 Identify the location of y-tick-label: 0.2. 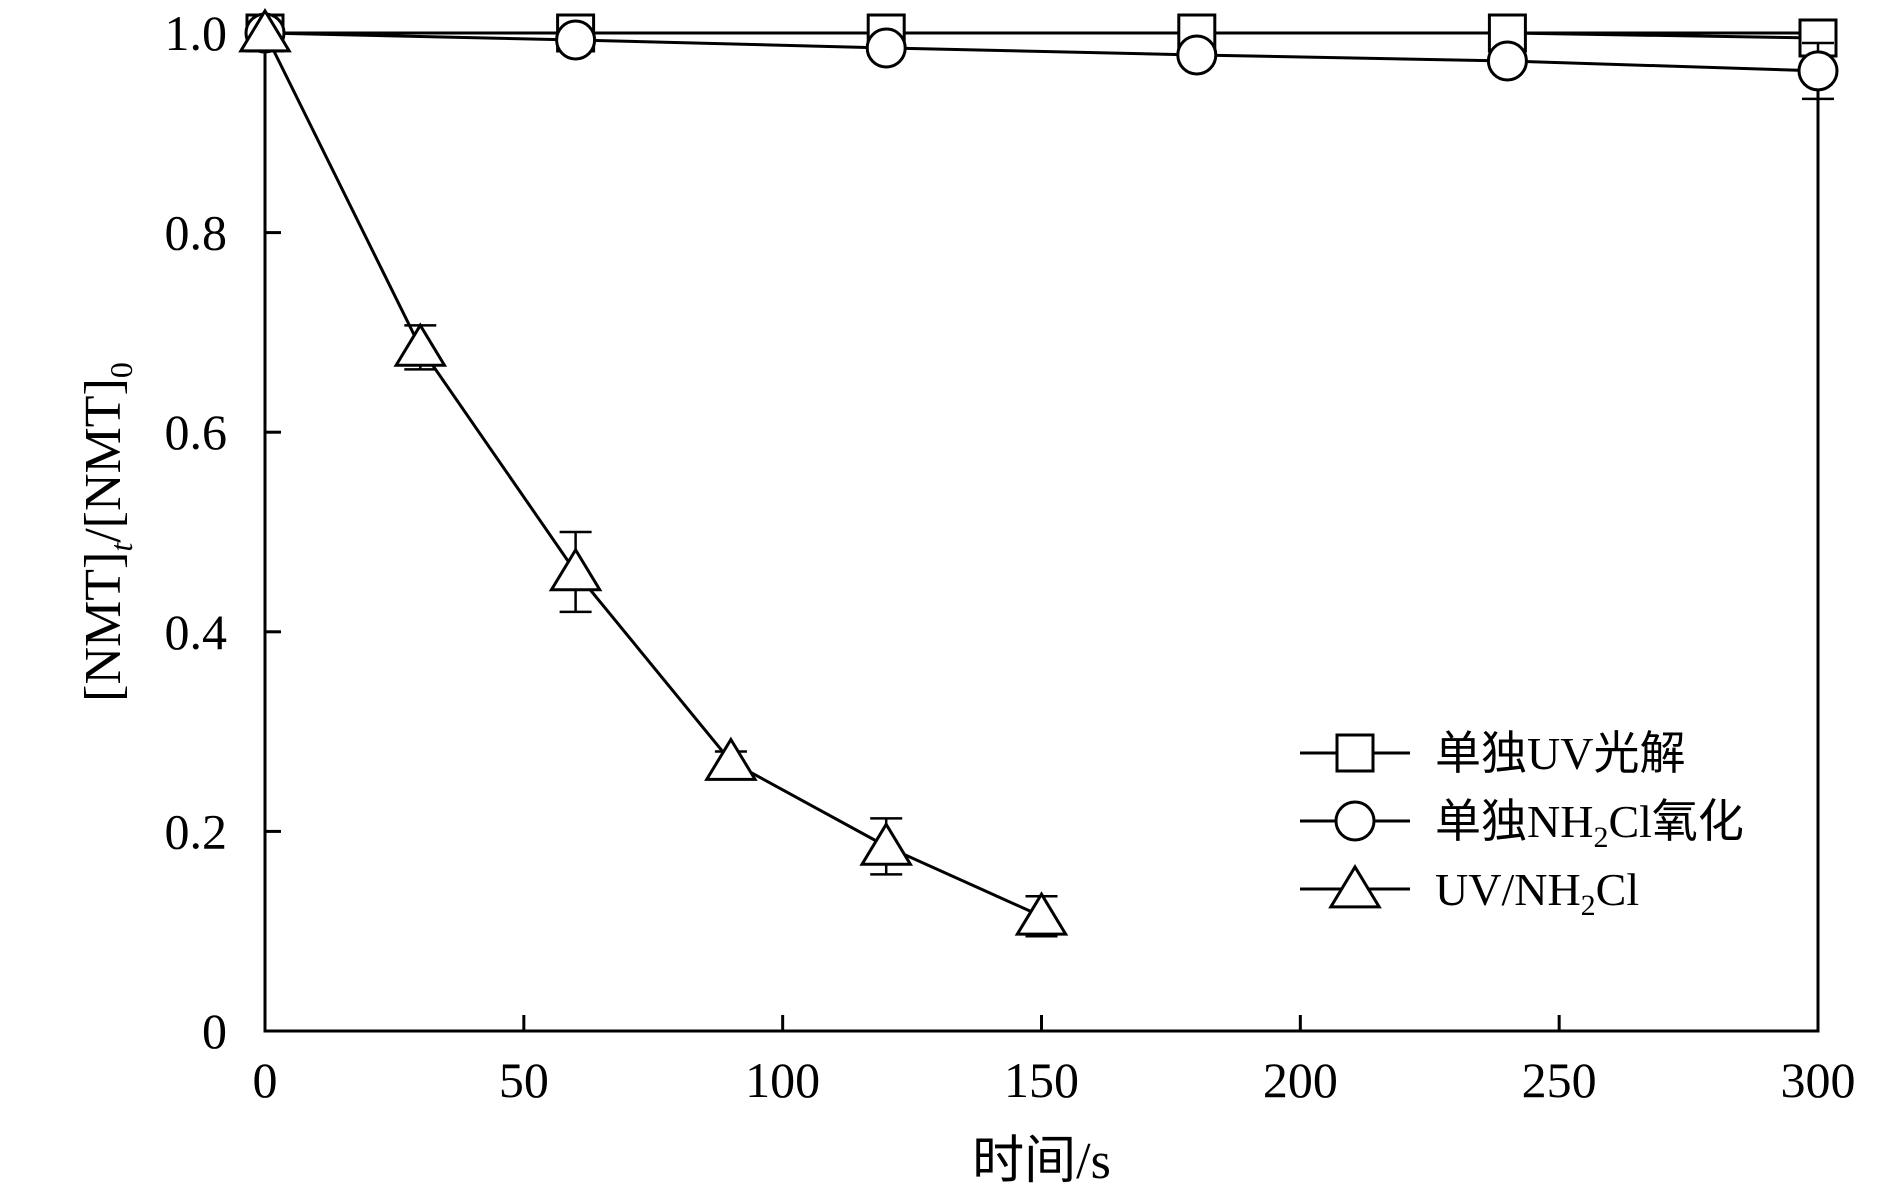
(196, 831).